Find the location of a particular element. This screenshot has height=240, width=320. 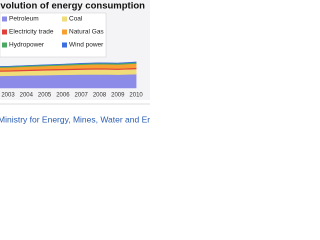

areas is located at coordinates (68, 75).